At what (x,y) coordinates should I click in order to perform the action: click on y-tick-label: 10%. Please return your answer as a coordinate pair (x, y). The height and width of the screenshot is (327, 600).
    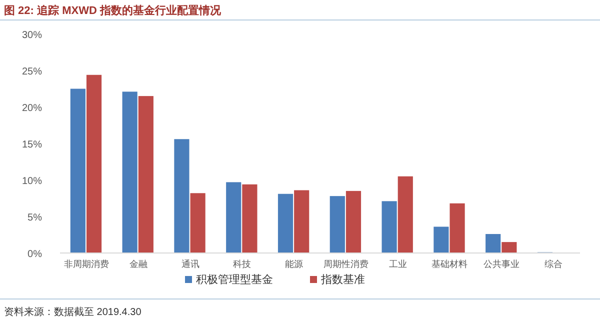
    Looking at the image, I should click on (32, 181).